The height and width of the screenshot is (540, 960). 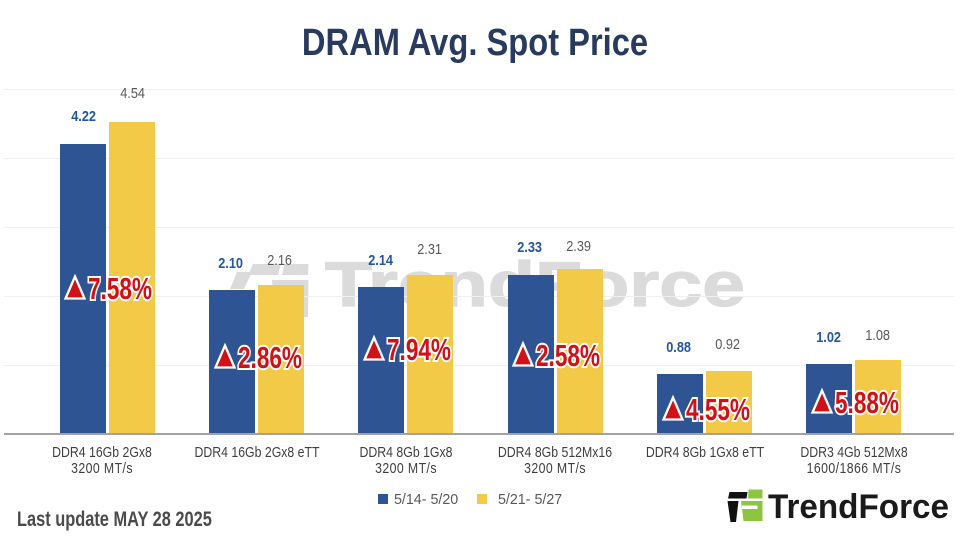 I want to click on svg-text: 7.94%, so click(x=419, y=349).